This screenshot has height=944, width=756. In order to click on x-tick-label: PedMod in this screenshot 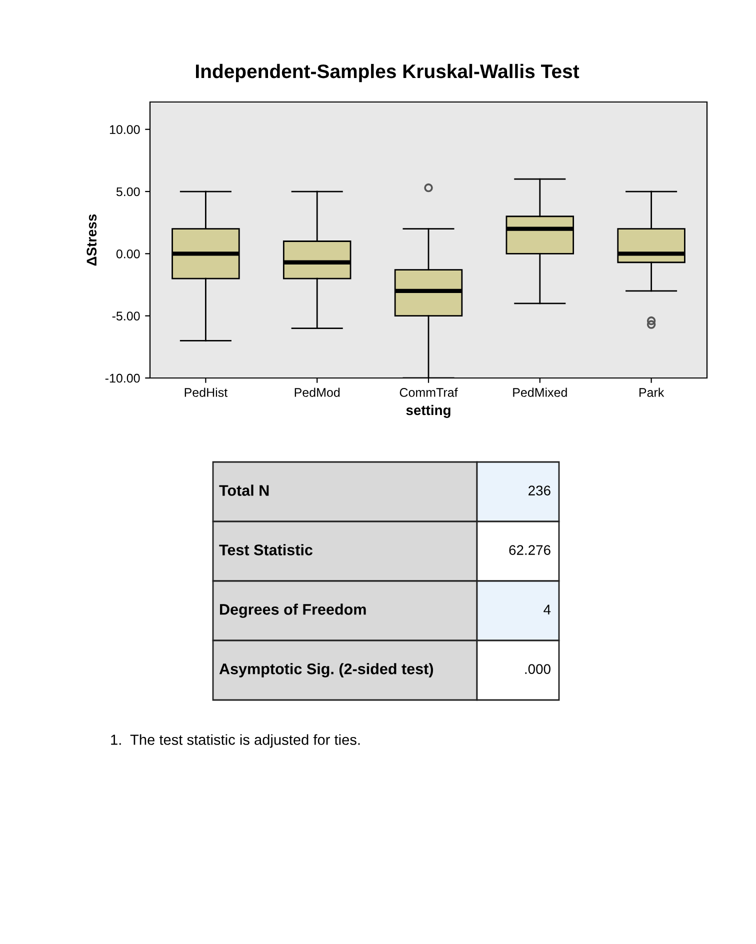, I will do `click(317, 392)`.